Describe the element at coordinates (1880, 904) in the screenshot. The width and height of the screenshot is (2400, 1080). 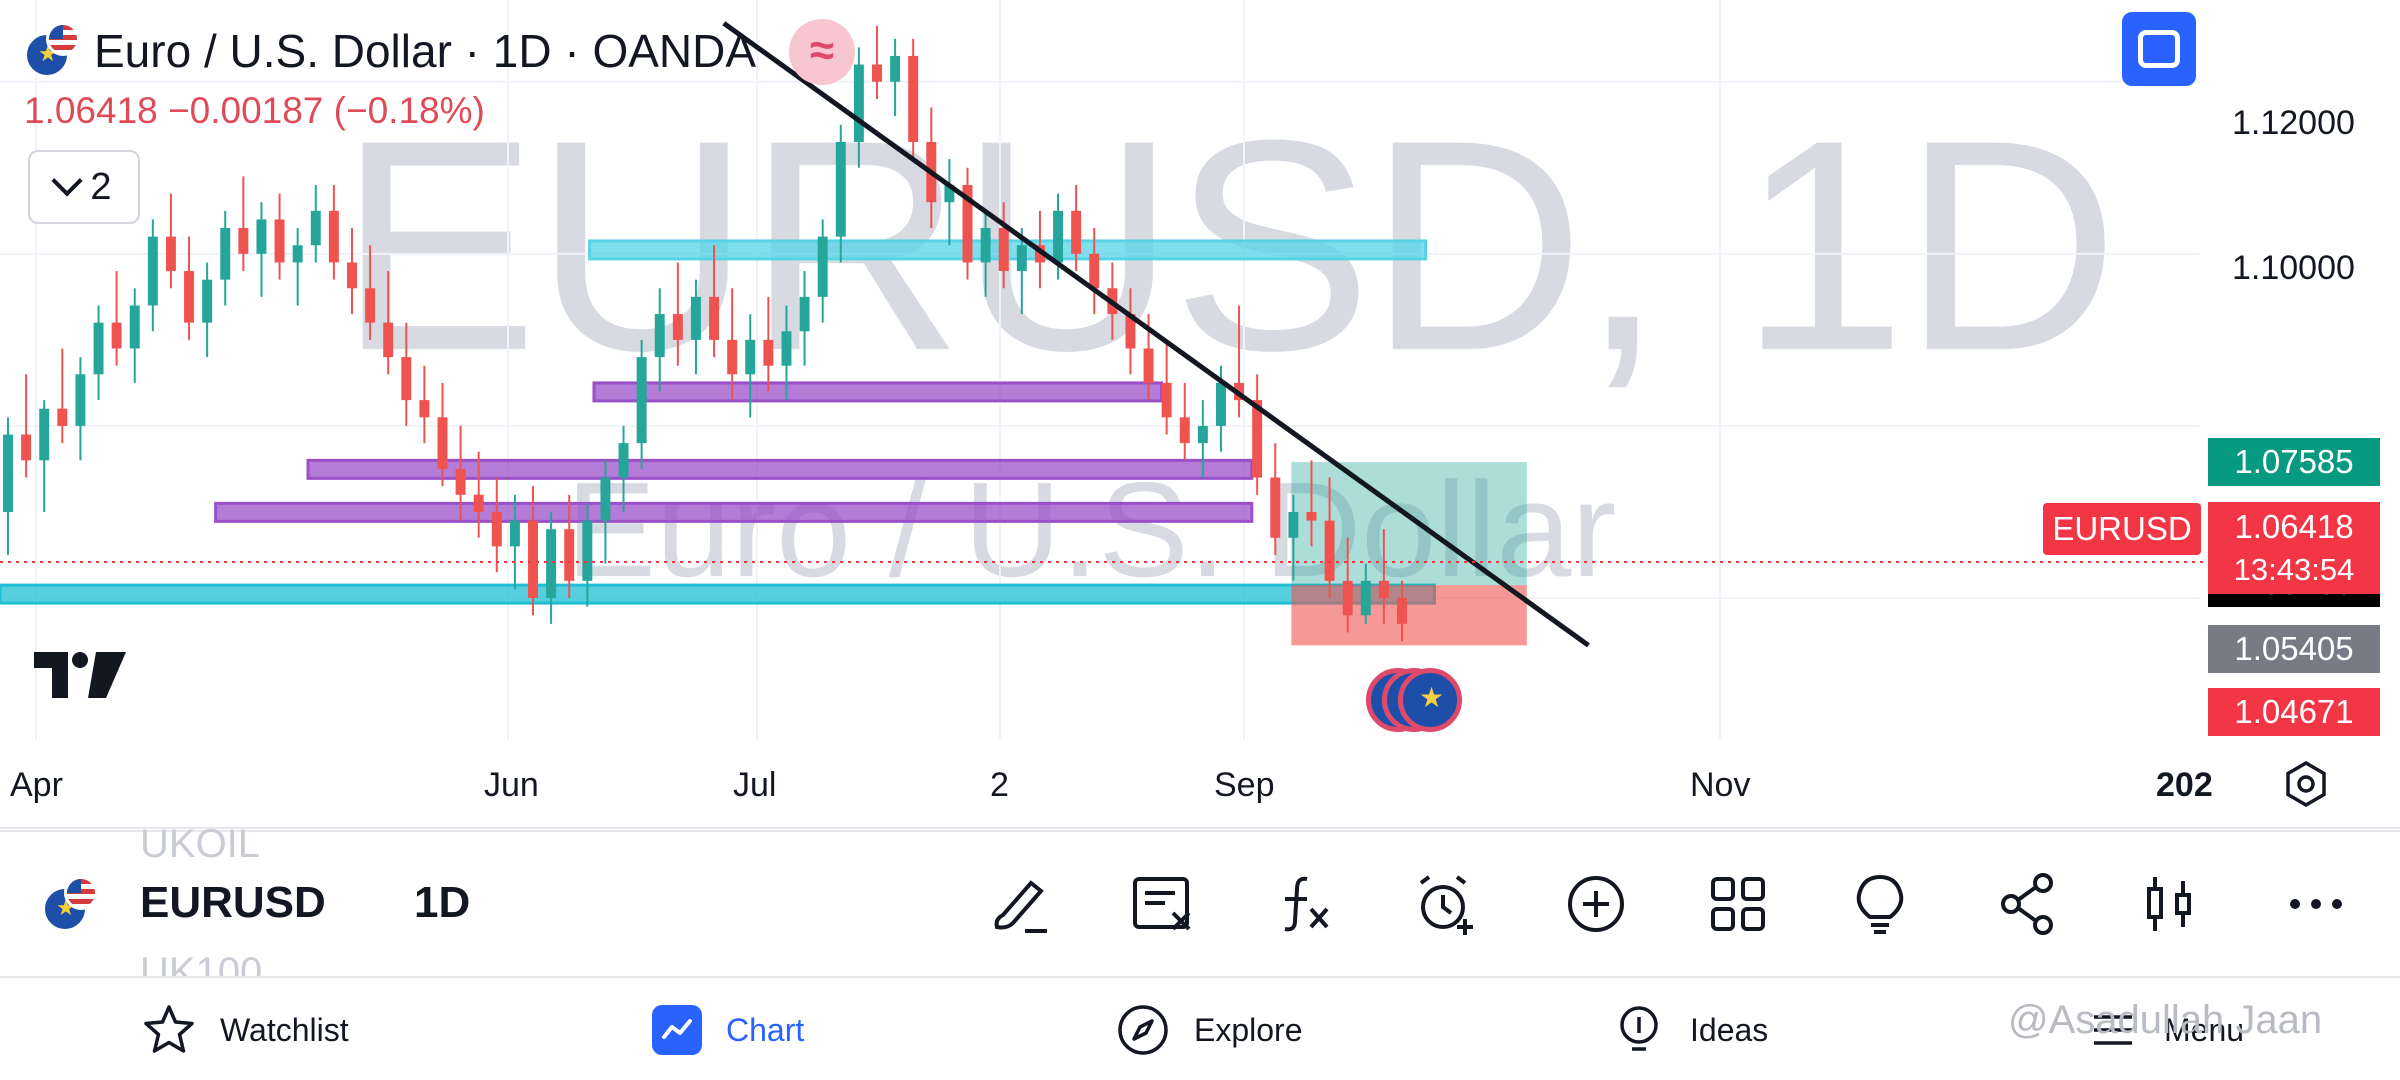
I see `ideas-button` at that location.